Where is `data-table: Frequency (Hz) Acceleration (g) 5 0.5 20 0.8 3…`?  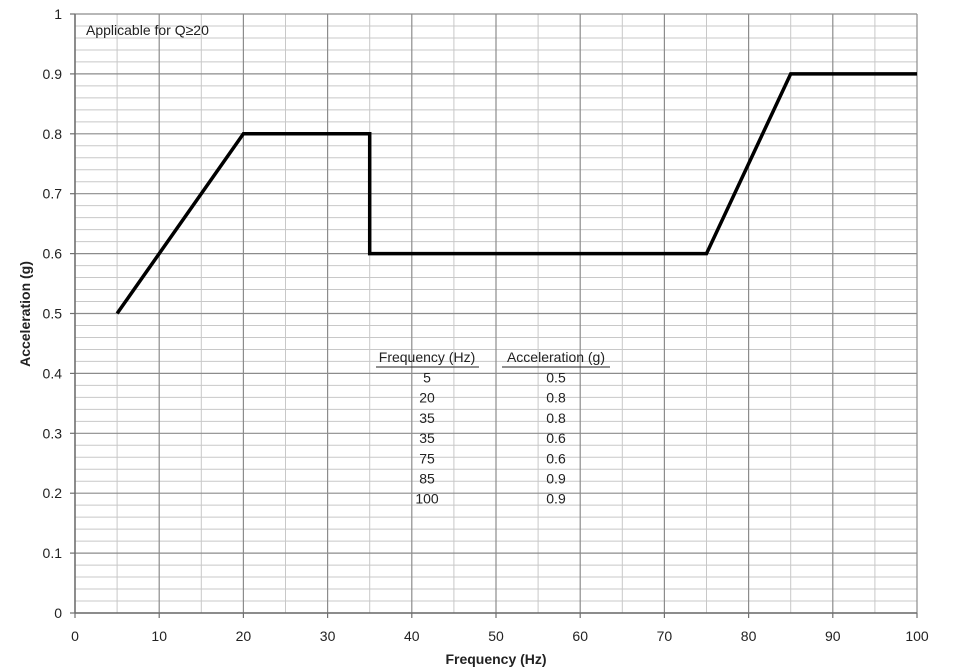 data-table: Frequency (Hz) Acceleration (g) 5 0.5 20 0.8 3… is located at coordinates (493, 428).